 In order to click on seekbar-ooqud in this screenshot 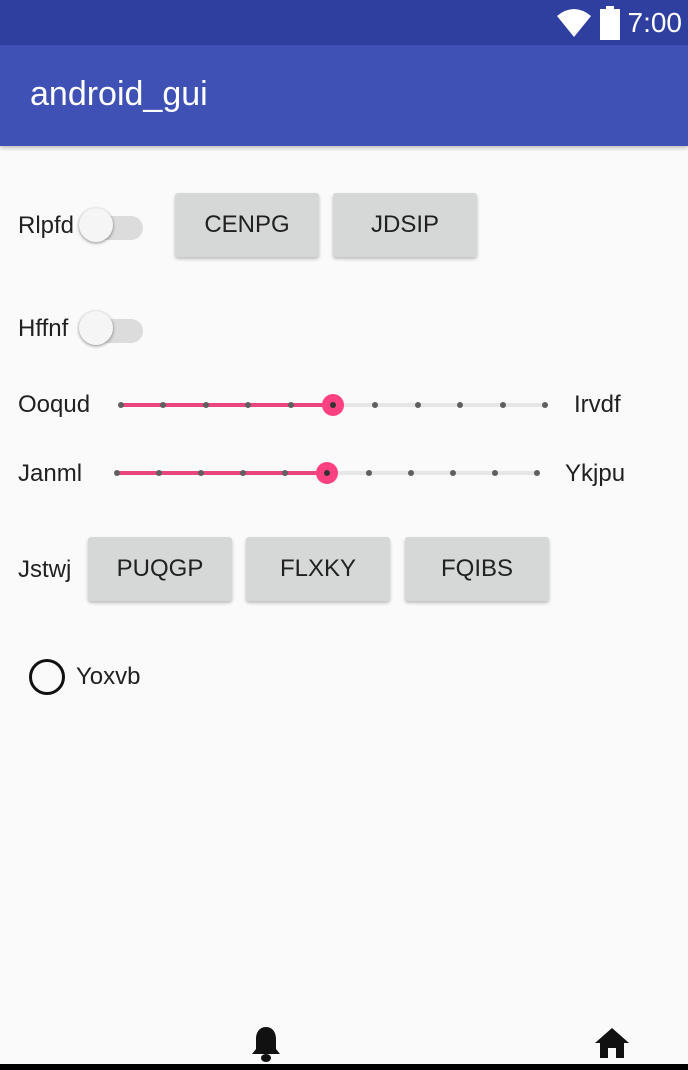, I will do `click(333, 405)`.